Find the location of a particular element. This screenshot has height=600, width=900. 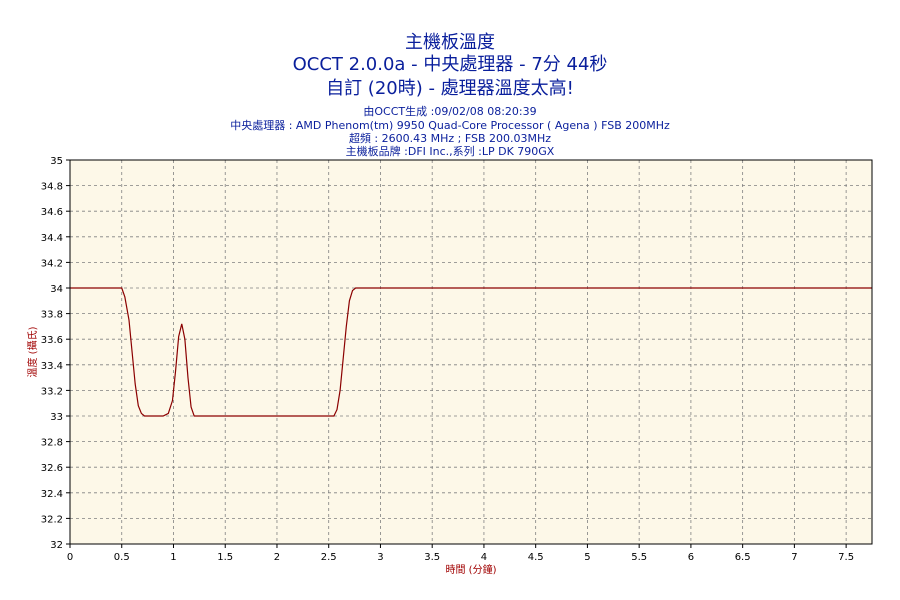

x-tick-label: 5 is located at coordinates (587, 557).